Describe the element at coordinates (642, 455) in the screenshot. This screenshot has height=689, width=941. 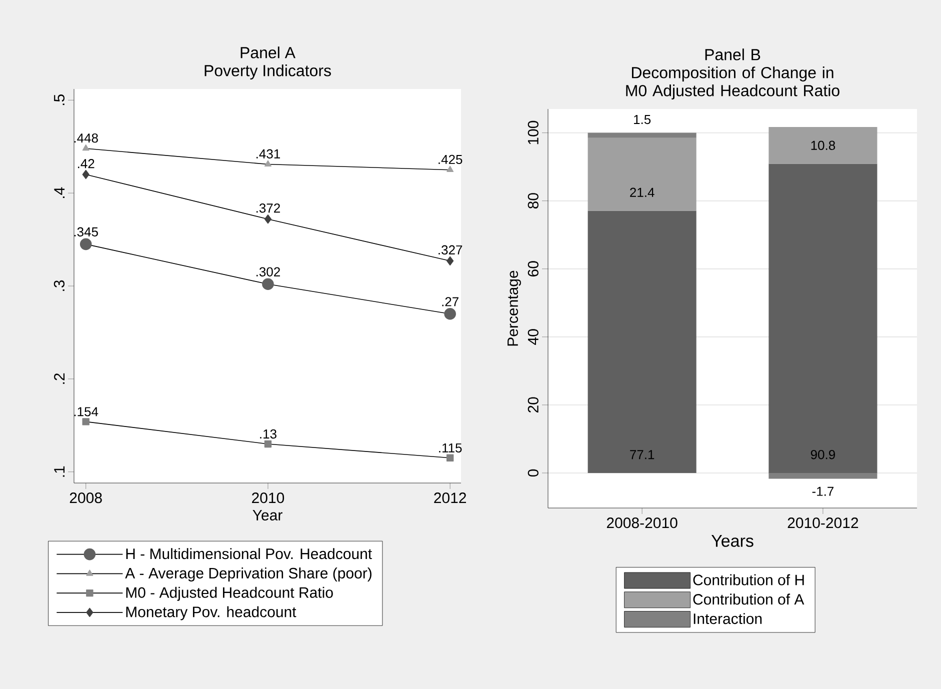
I see `data-label: 77.1` at that location.